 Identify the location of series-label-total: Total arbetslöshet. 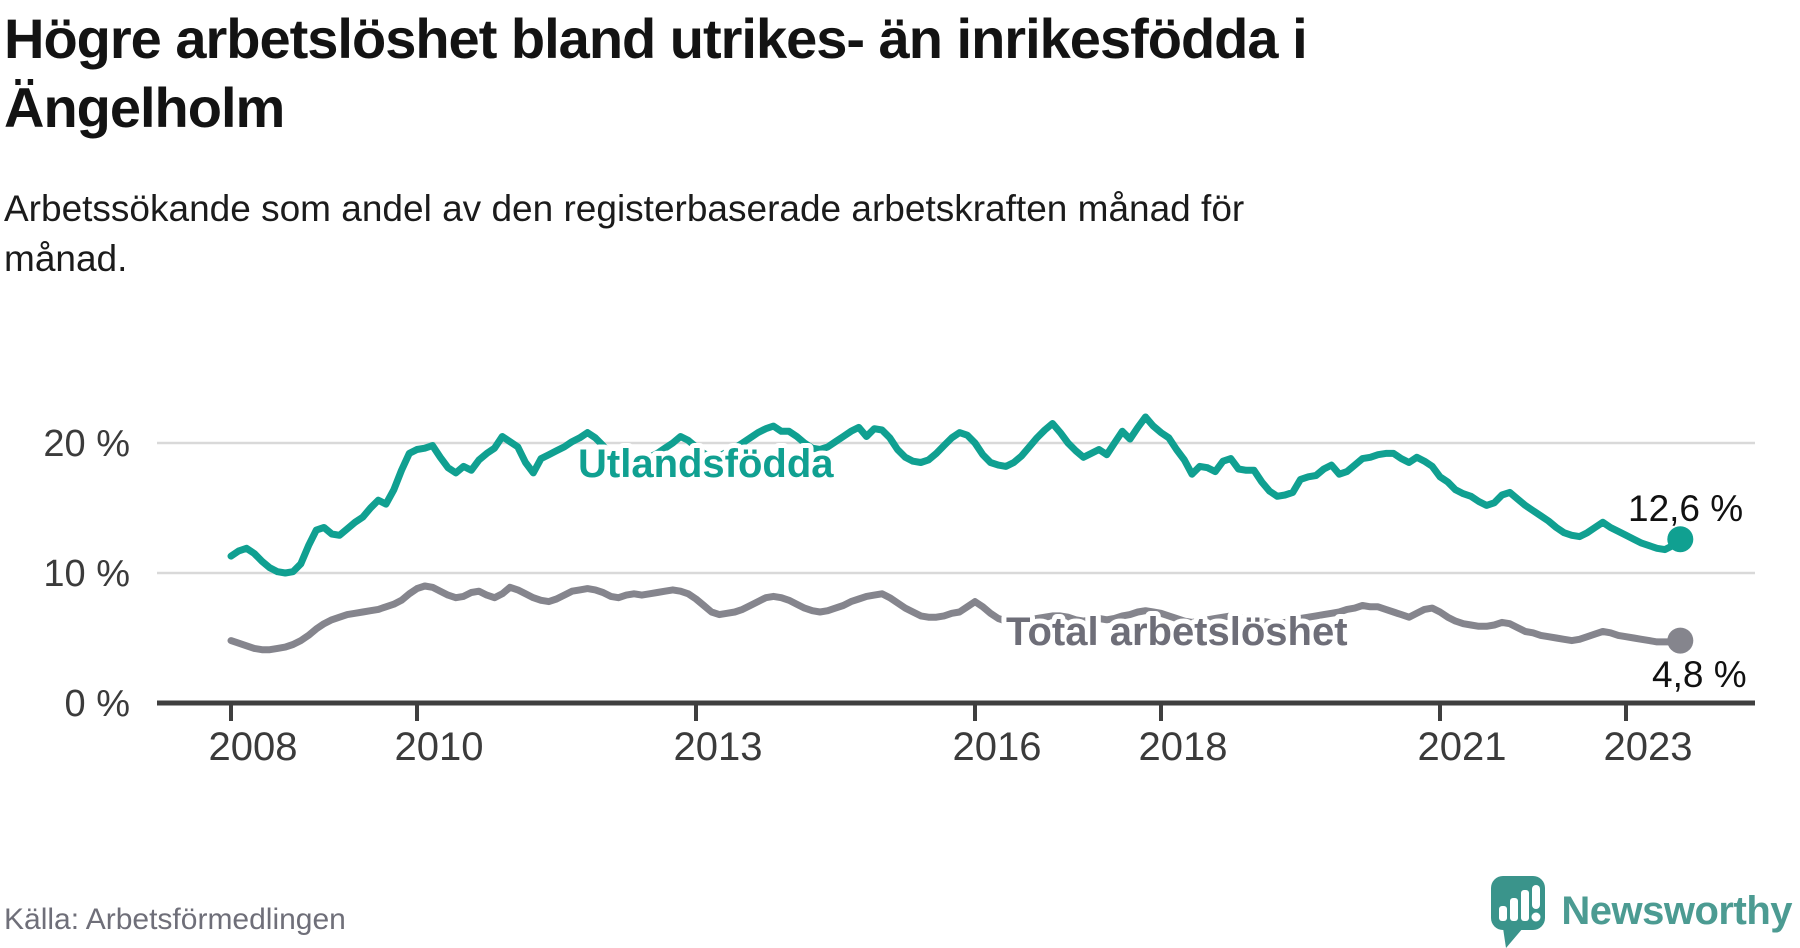
(1177, 632).